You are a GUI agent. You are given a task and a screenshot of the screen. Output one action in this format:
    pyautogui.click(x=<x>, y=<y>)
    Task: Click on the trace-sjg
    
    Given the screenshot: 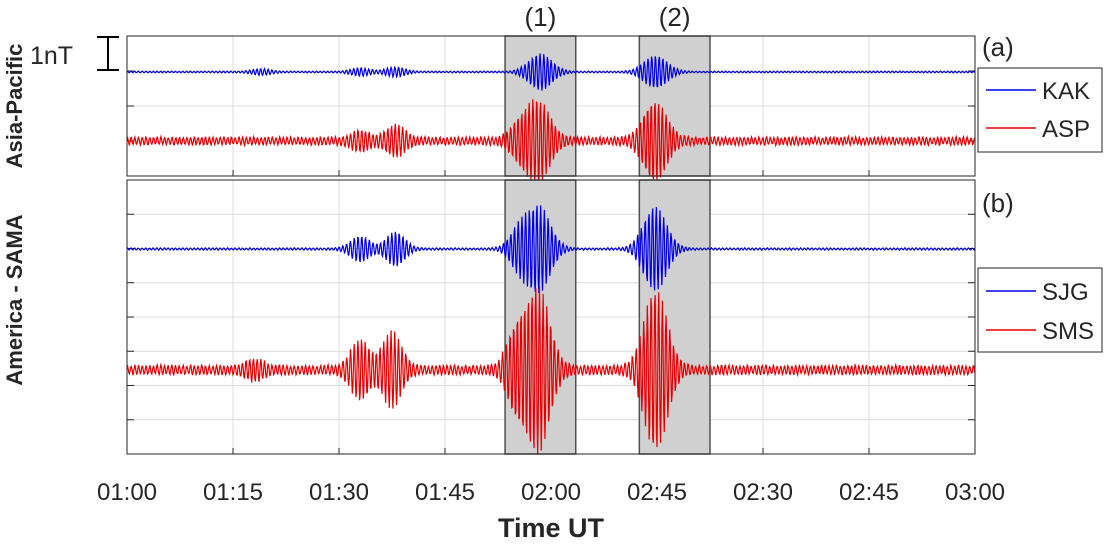 What is the action you would take?
    pyautogui.click(x=551, y=249)
    